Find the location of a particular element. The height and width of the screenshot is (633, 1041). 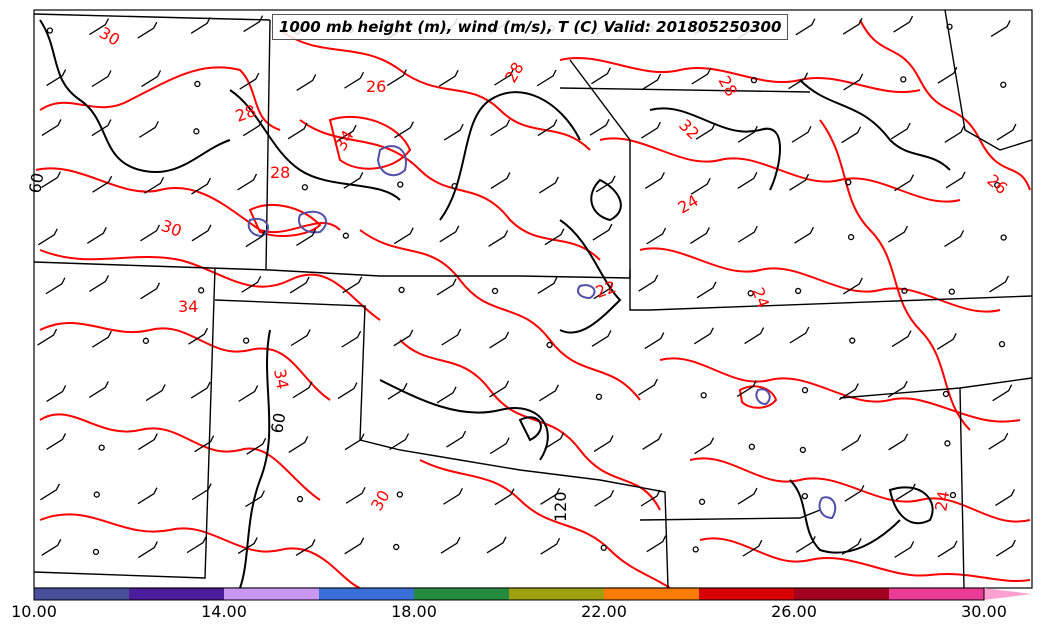

colorbar-tick-label: 26.00 is located at coordinates (794, 611).